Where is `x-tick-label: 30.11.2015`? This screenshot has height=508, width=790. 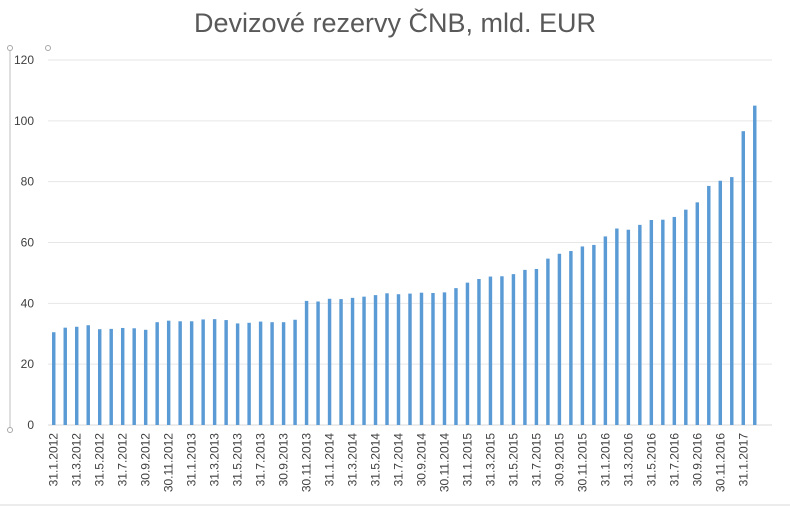 x-tick-label: 30.11.2015 is located at coordinates (582, 462).